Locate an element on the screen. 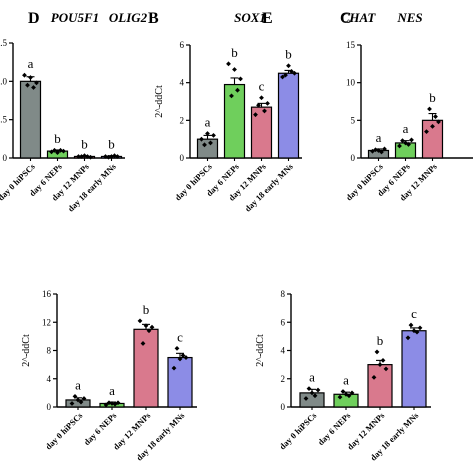 The image size is (474, 474). panel-letter: C is located at coordinates (346, 18).